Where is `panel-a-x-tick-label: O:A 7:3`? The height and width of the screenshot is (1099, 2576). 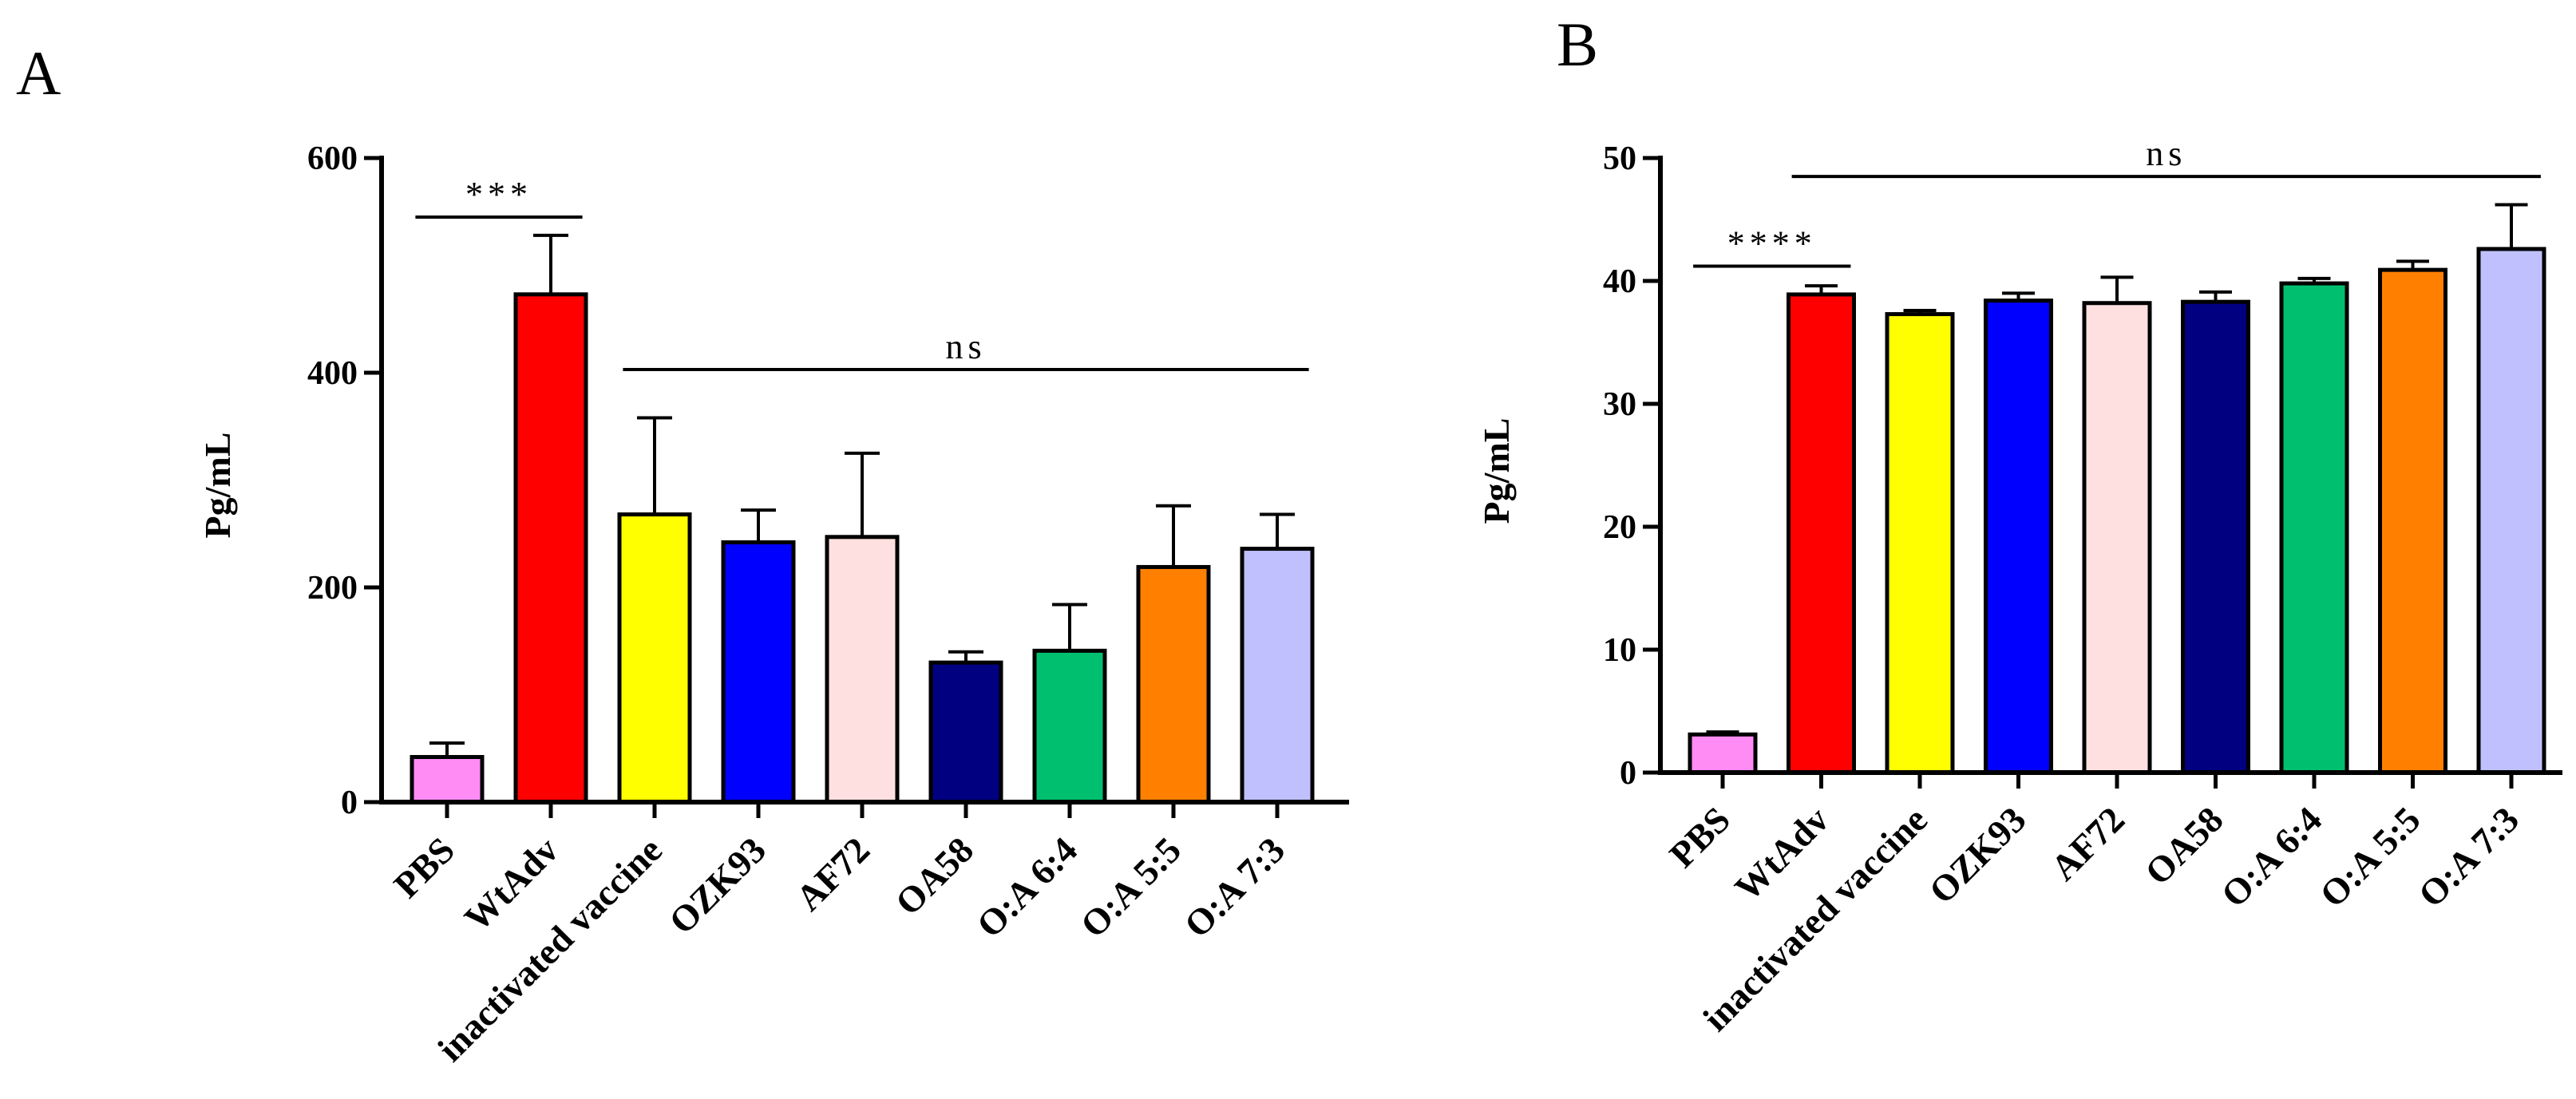
panel-a-x-tick-label: O:A 7:3 is located at coordinates (1235, 887).